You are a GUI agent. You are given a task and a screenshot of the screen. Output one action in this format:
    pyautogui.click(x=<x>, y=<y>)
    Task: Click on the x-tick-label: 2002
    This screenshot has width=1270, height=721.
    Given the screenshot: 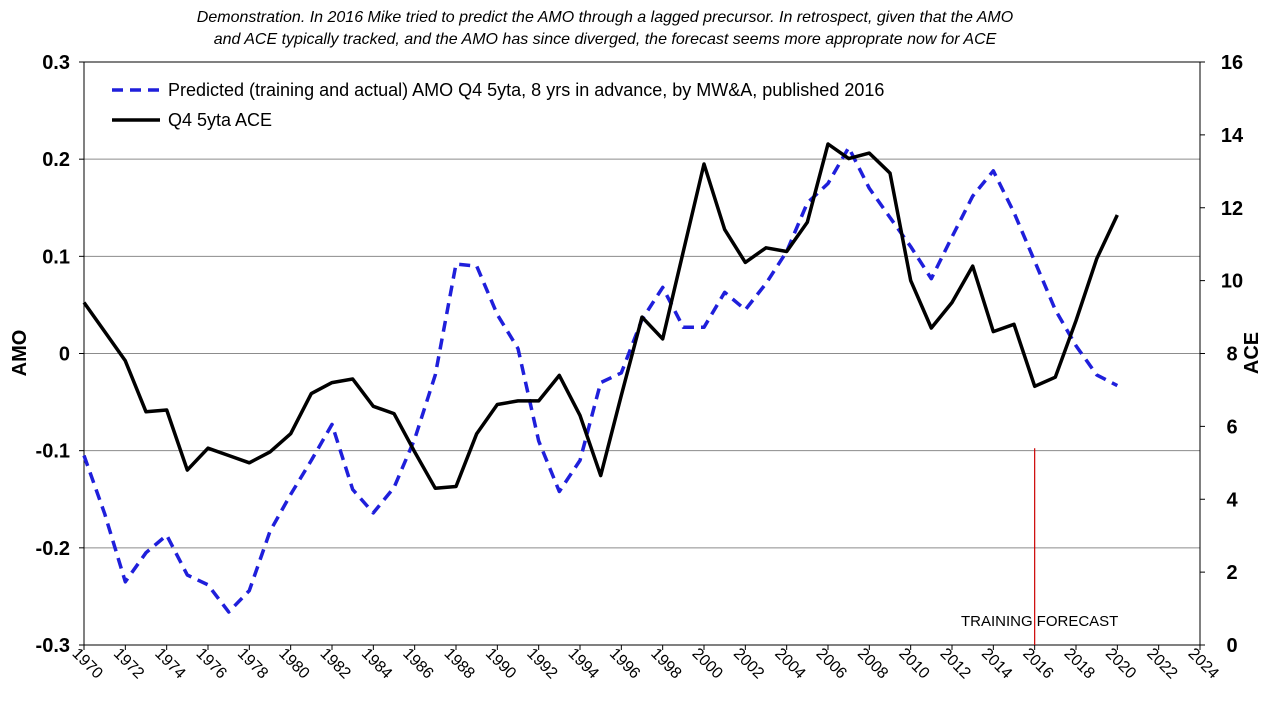 What is the action you would take?
    pyautogui.click(x=748, y=663)
    